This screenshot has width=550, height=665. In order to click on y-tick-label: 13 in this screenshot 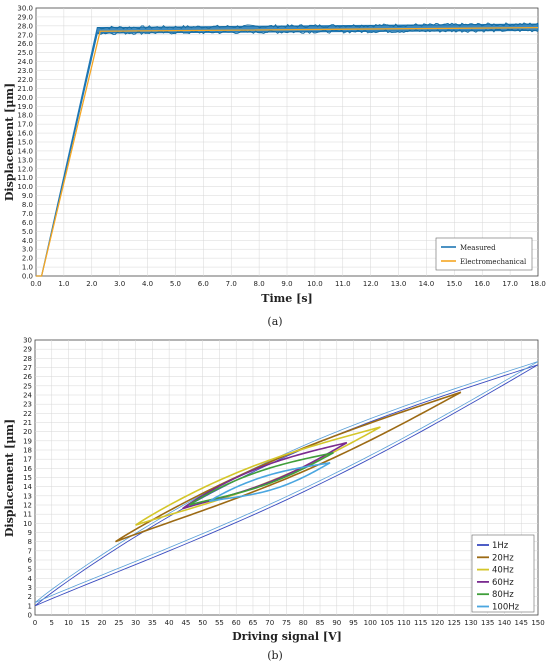, I will do `click(27, 496)`.